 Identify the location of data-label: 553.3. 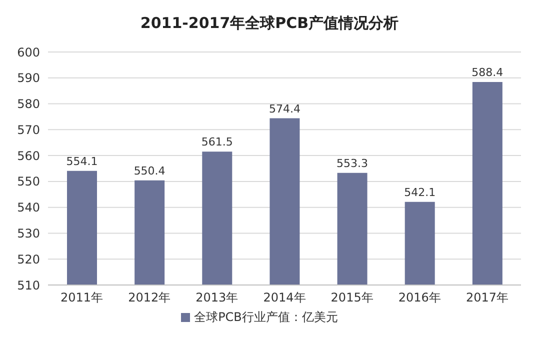
(352, 163).